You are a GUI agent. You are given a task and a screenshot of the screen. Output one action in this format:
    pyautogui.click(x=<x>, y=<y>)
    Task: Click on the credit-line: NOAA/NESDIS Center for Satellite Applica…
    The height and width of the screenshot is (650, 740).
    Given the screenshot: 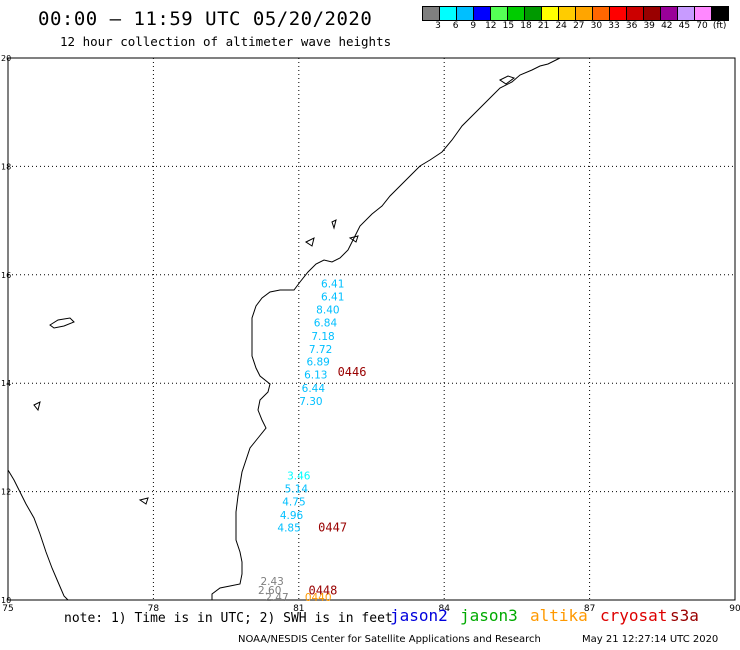 What is the action you would take?
    pyautogui.click(x=389, y=639)
    